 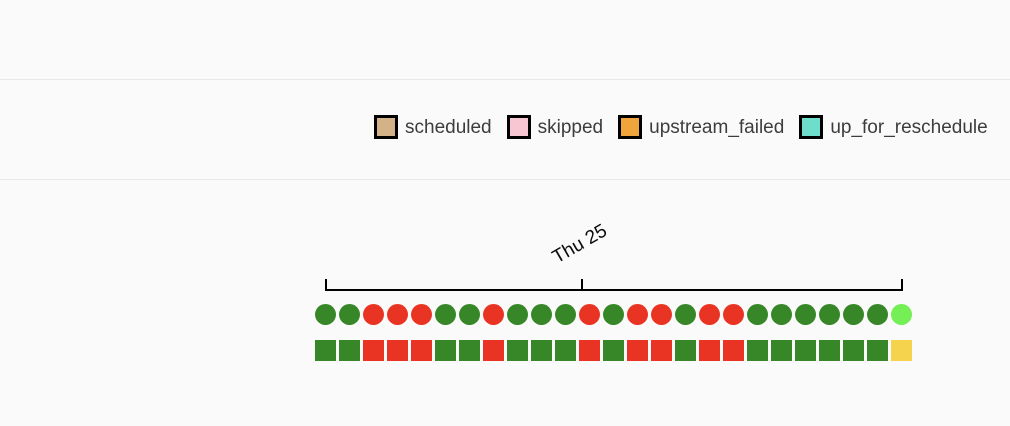 What do you see at coordinates (781, 350) in the screenshot?
I see `task-instance-20-status-success` at bounding box center [781, 350].